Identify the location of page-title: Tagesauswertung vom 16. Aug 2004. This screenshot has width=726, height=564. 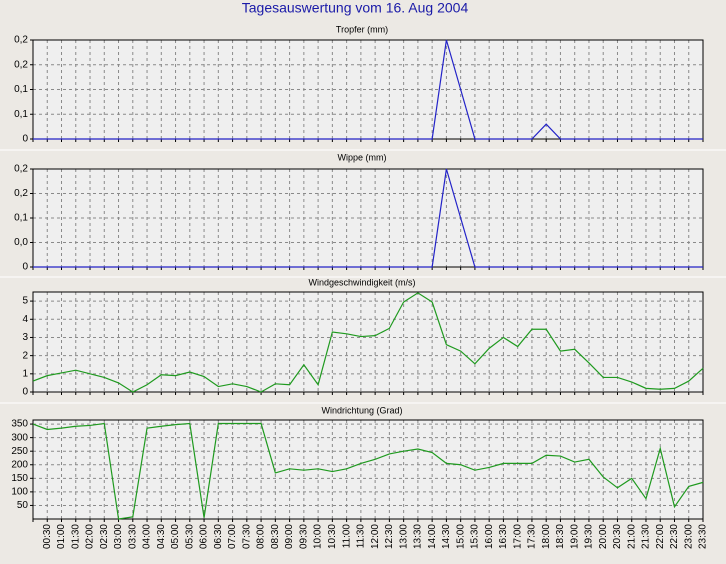
(355, 8).